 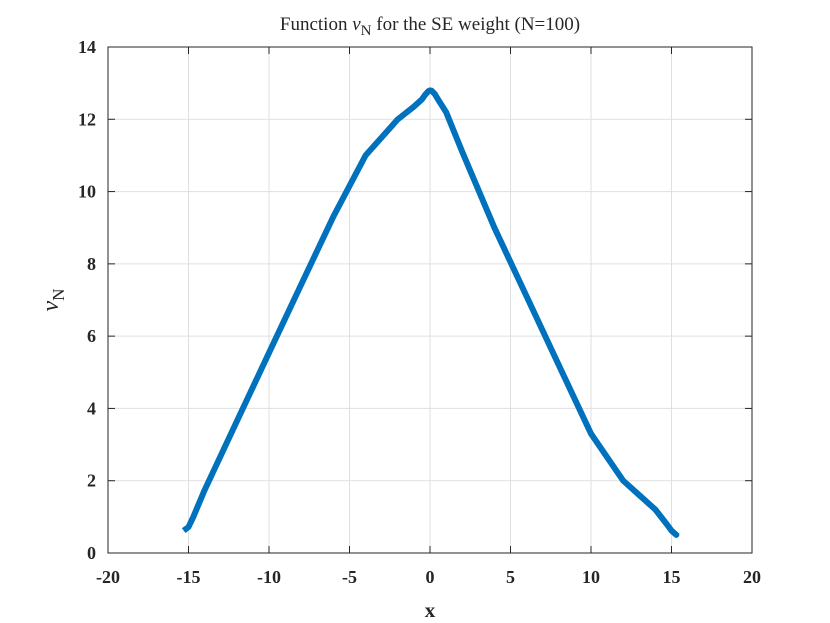 What do you see at coordinates (366, 31) in the screenshot?
I see `chart-title-symbol-sub: N` at bounding box center [366, 31].